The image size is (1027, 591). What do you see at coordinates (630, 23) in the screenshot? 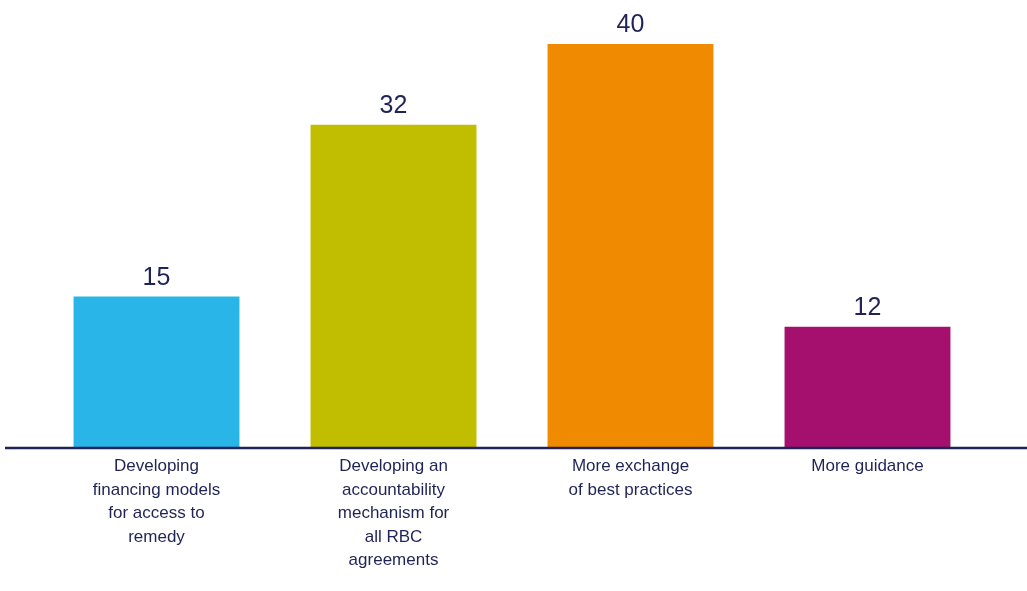
I see `data-label: 40` at bounding box center [630, 23].